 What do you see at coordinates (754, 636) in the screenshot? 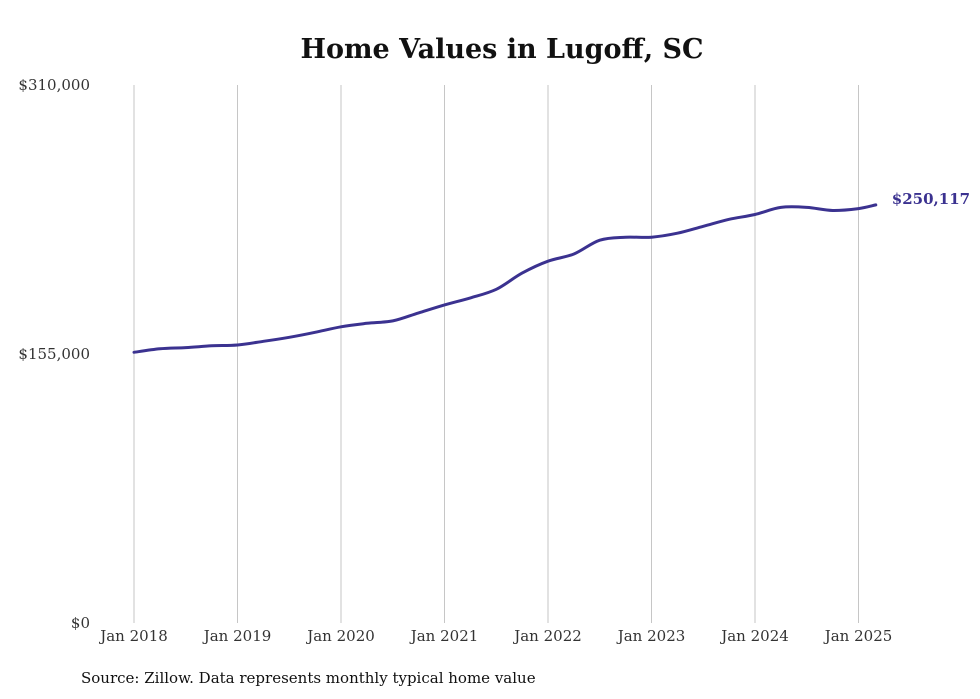
I see `x-tick-label: Jan 2024` at bounding box center [754, 636].